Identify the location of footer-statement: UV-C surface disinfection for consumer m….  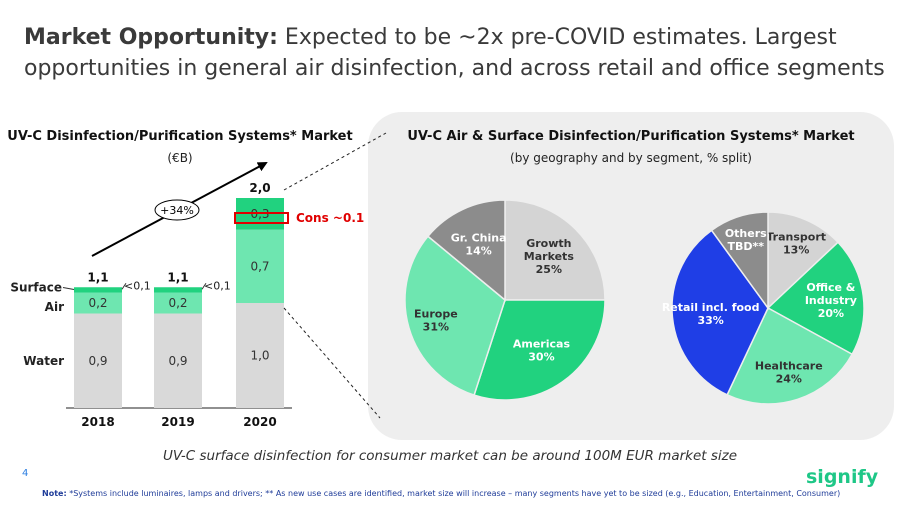
(450, 456).